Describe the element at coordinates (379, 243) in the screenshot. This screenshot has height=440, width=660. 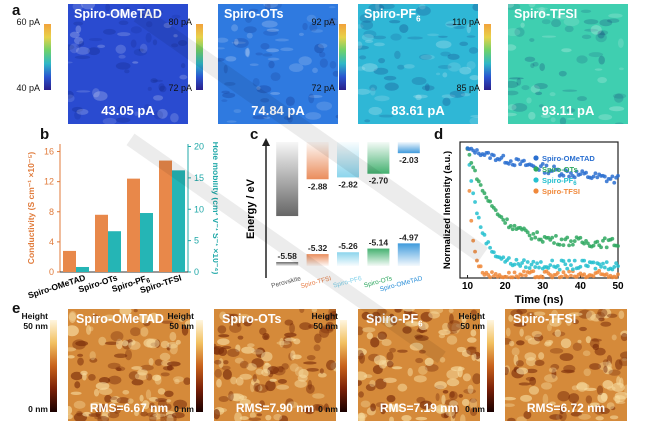
I see `homo-label: -5.14` at that location.